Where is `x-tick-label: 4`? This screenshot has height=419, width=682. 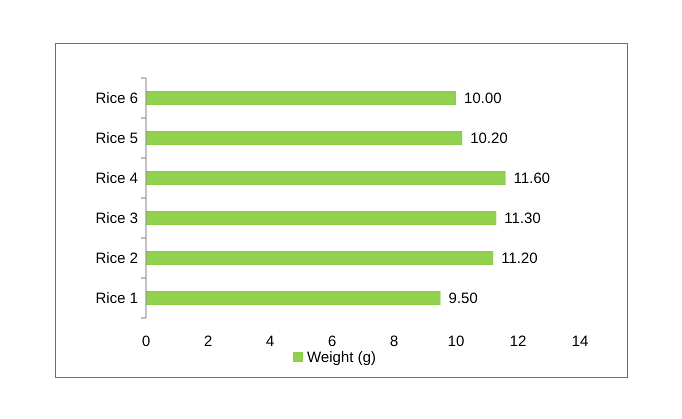 x-tick-label: 4 is located at coordinates (270, 341).